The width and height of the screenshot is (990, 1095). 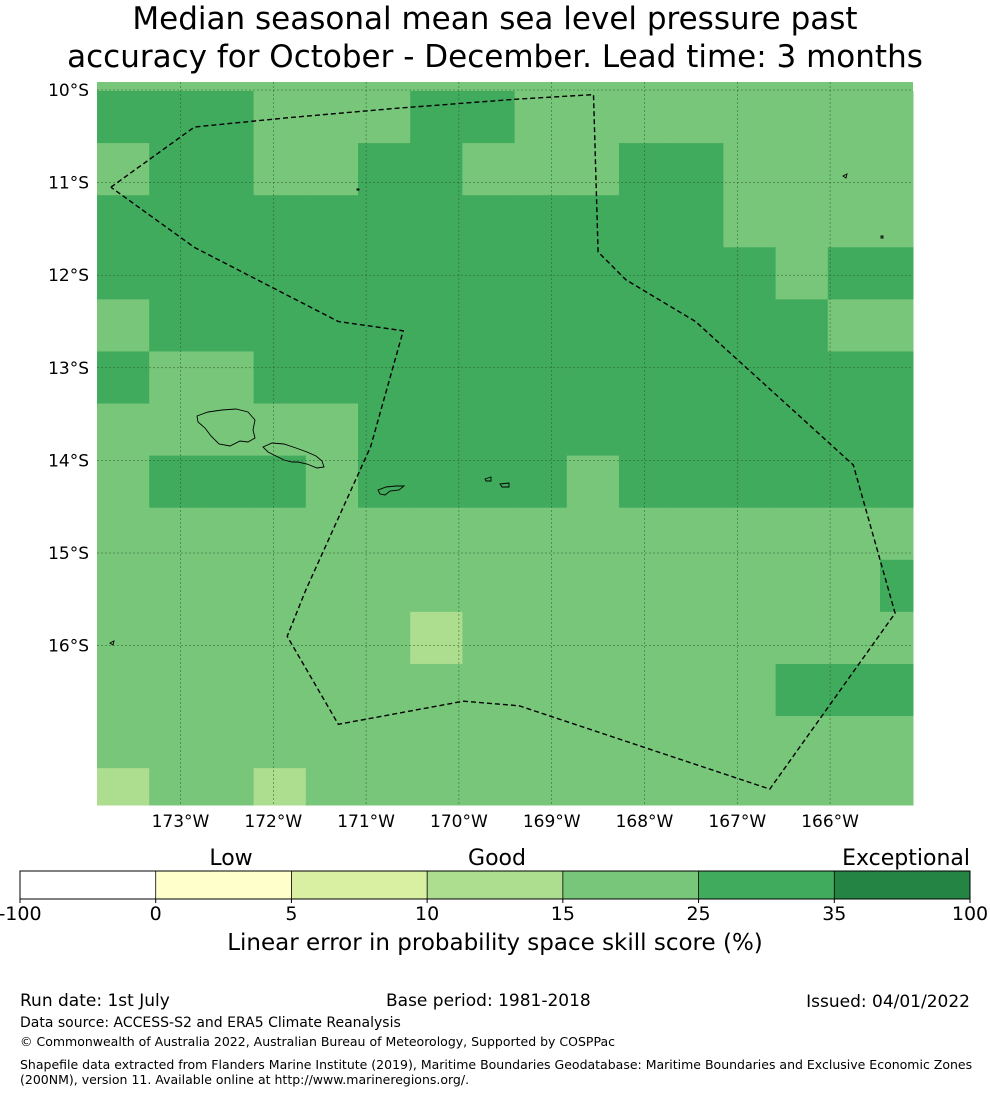 What do you see at coordinates (834, 914) in the screenshot?
I see `colorbar-tick-label: 35` at bounding box center [834, 914].